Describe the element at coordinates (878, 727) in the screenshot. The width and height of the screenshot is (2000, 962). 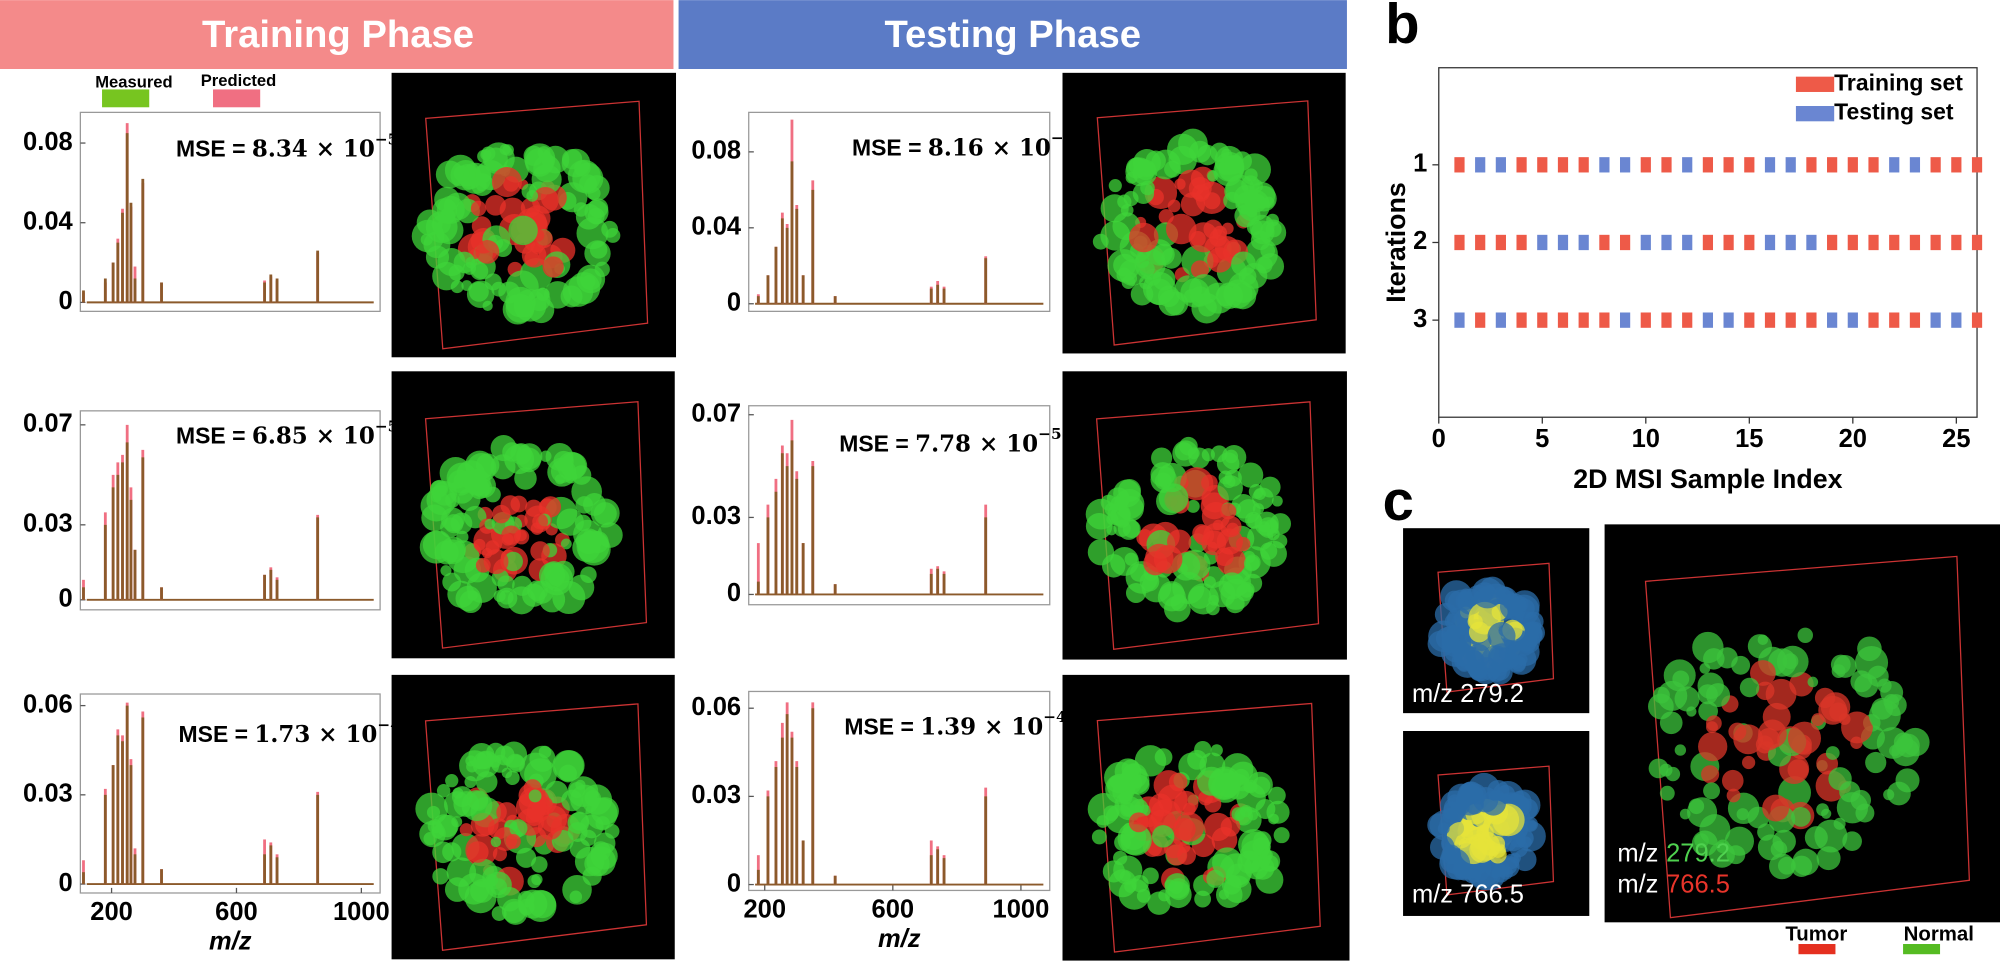
I see `mse-label: MSE =` at that location.